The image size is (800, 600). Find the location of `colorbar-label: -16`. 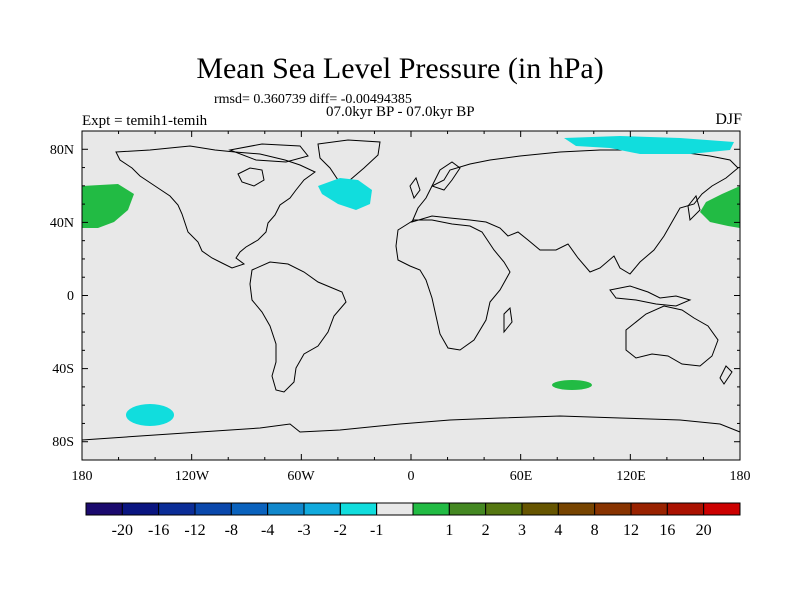

colorbar-label: -16 is located at coordinates (158, 530).